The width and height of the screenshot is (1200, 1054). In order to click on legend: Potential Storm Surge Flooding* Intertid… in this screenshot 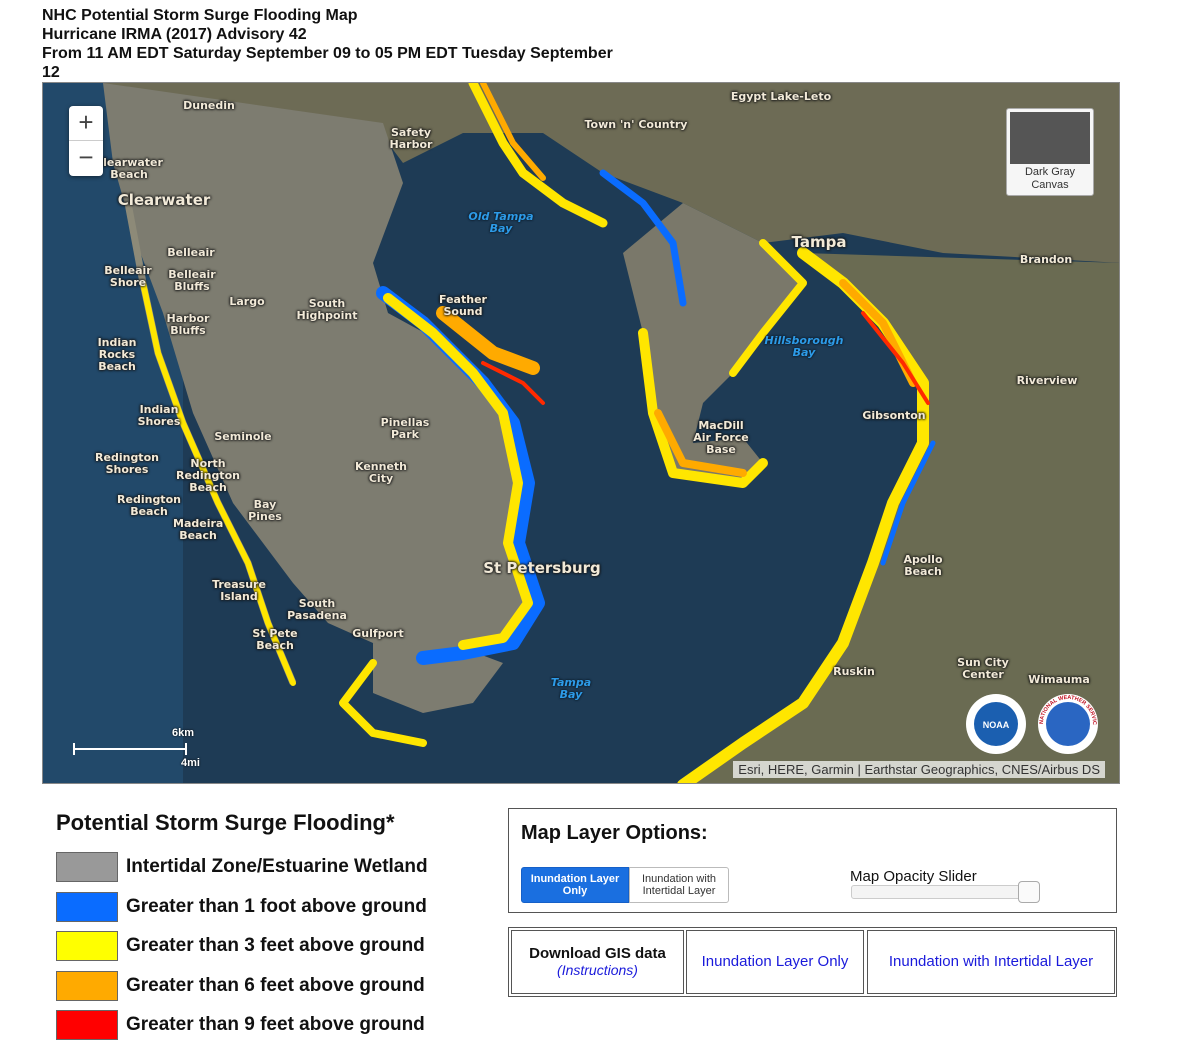, I will do `click(242, 930)`.